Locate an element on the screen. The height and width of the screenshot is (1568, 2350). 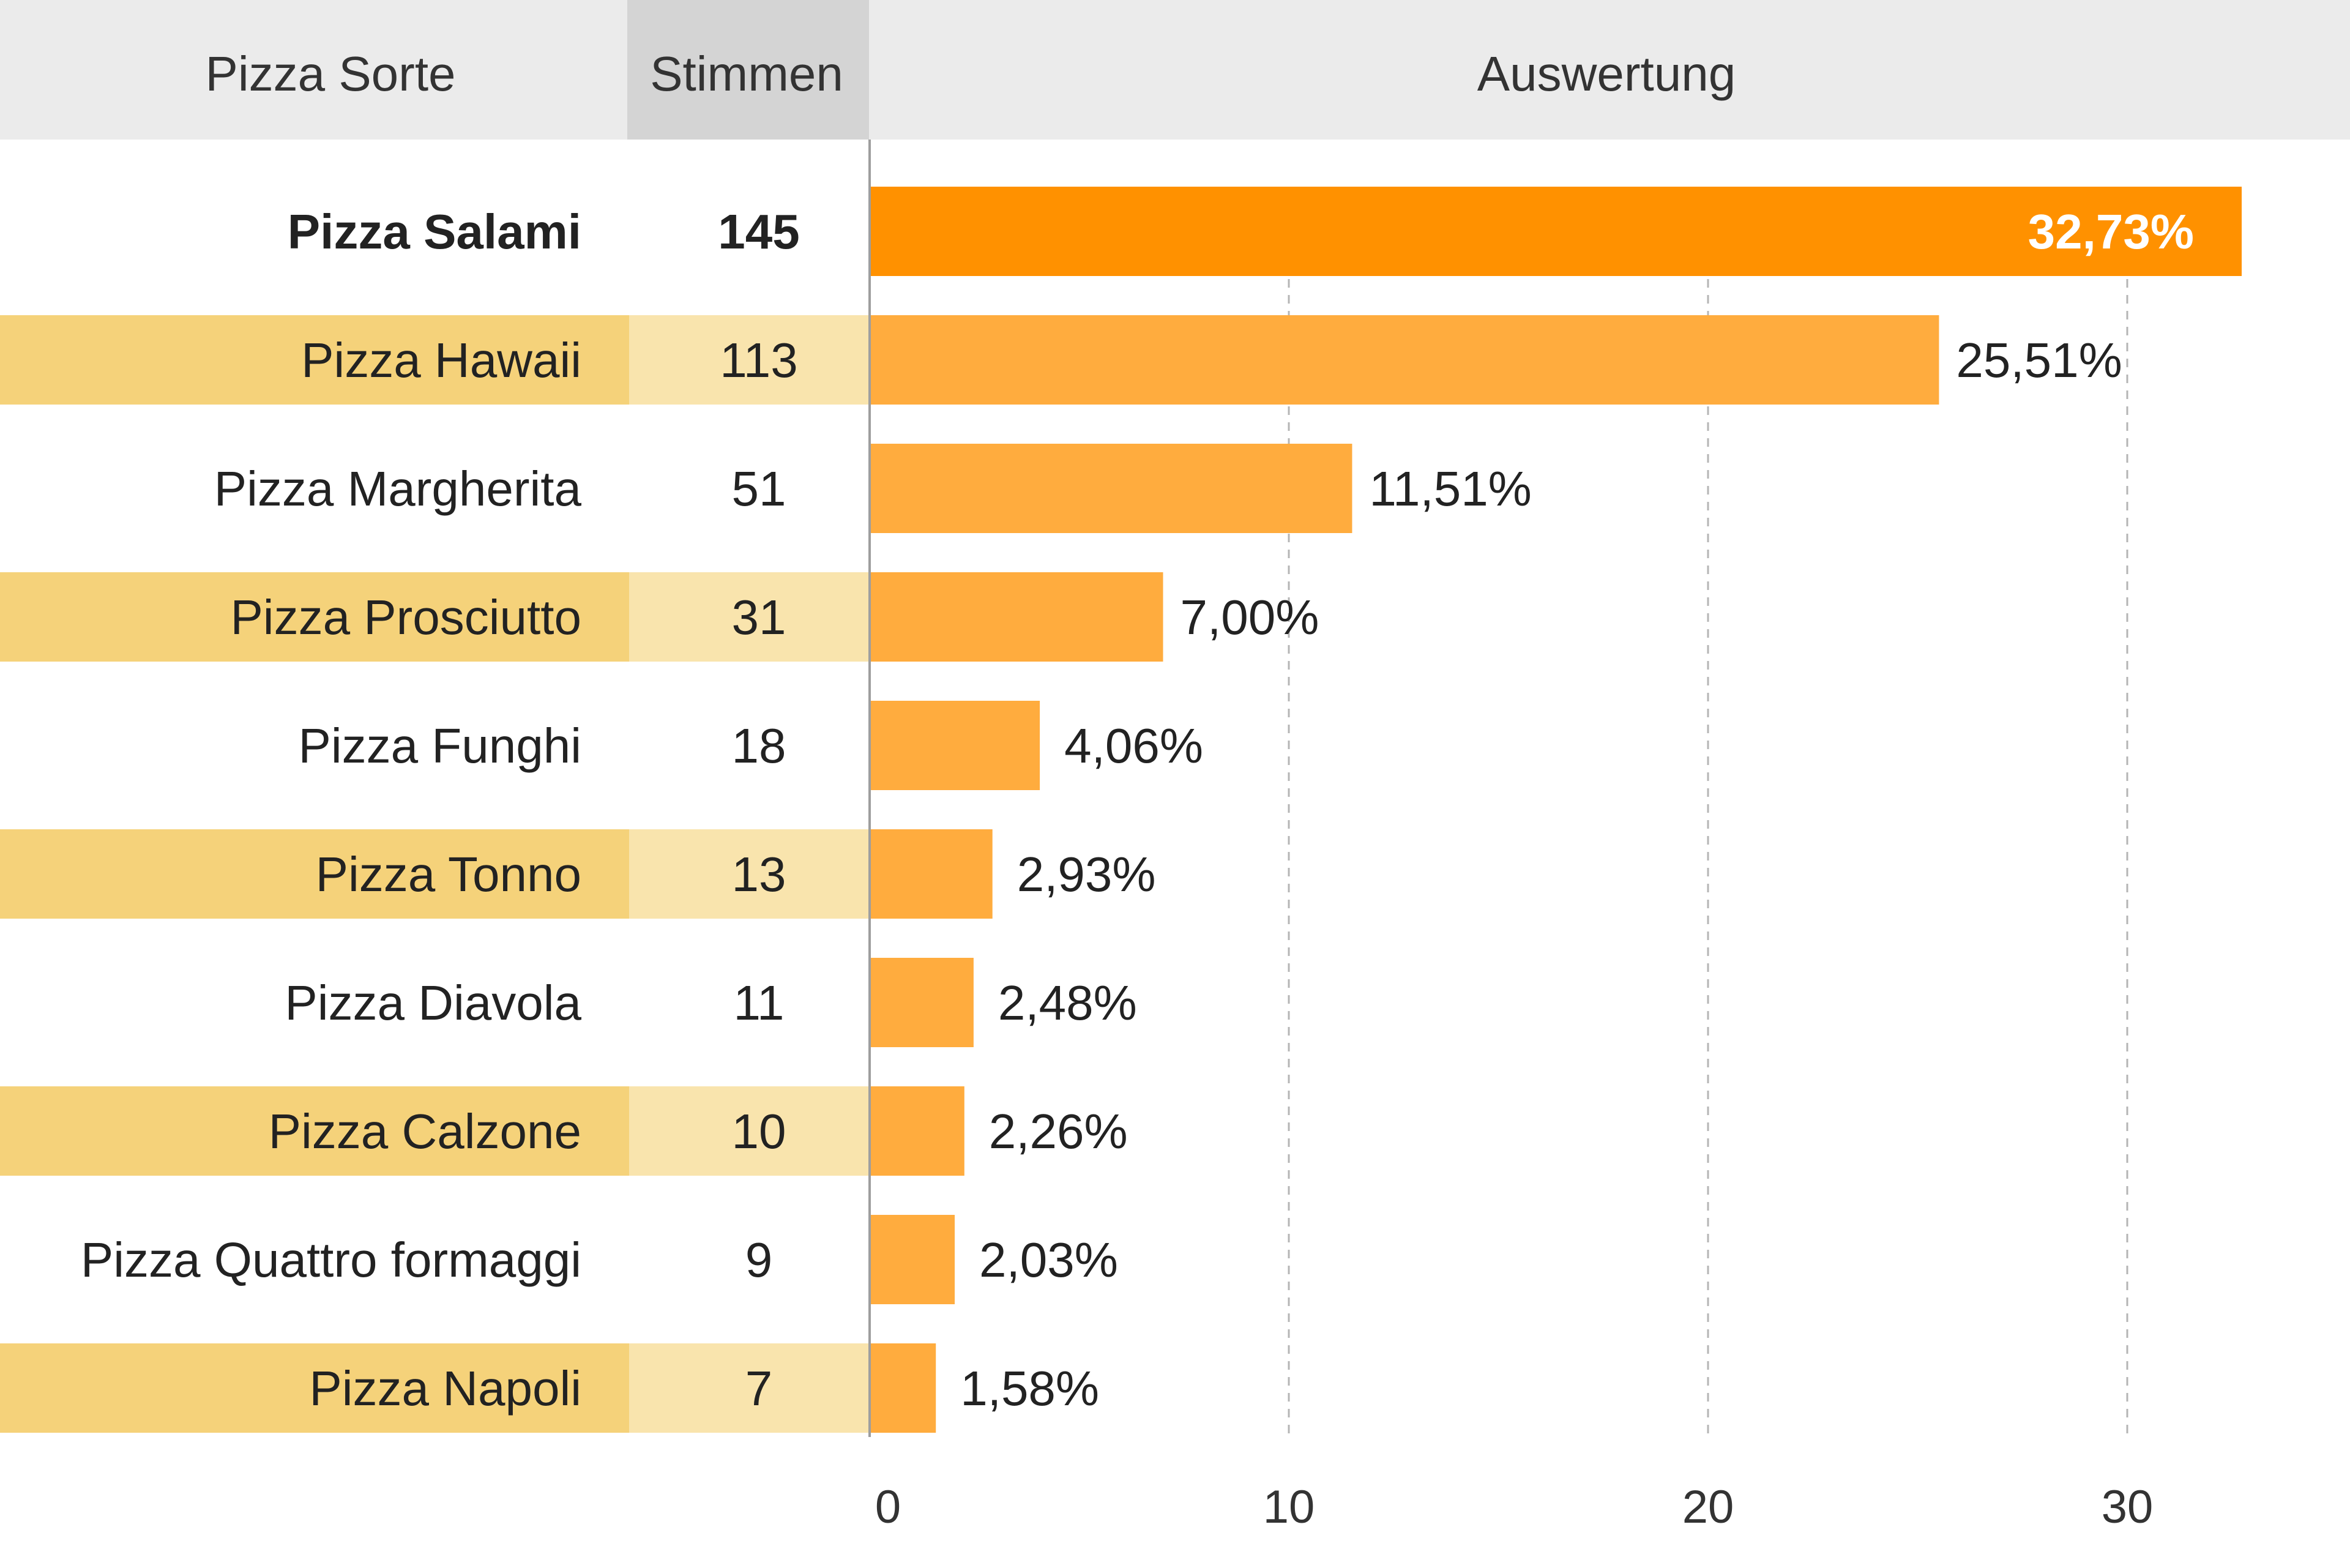
value-label: 2,03% is located at coordinates (1048, 1260).